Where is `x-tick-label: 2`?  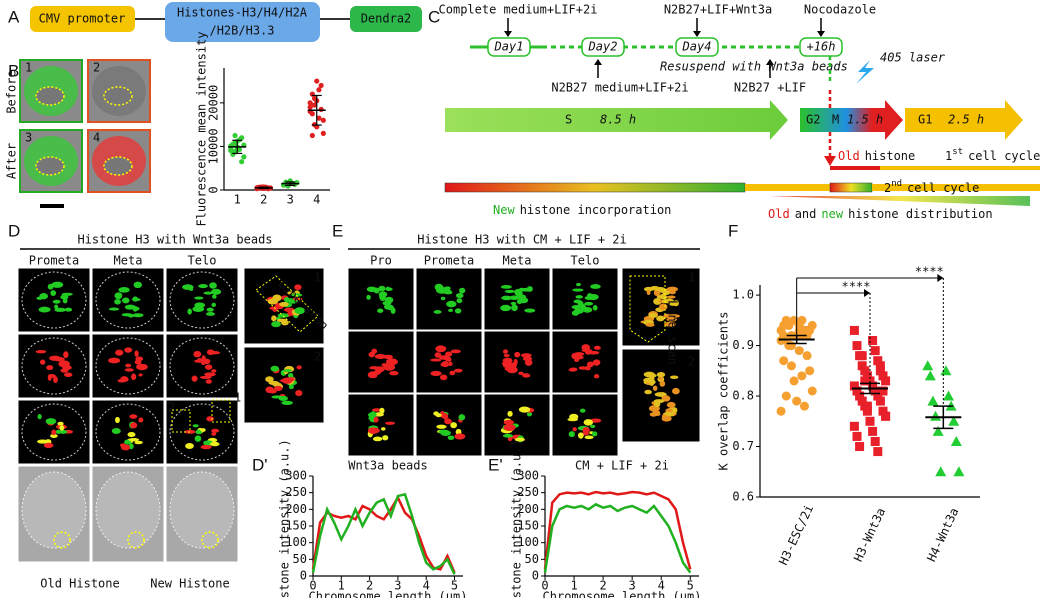 x-tick-label: 2 is located at coordinates (369, 586).